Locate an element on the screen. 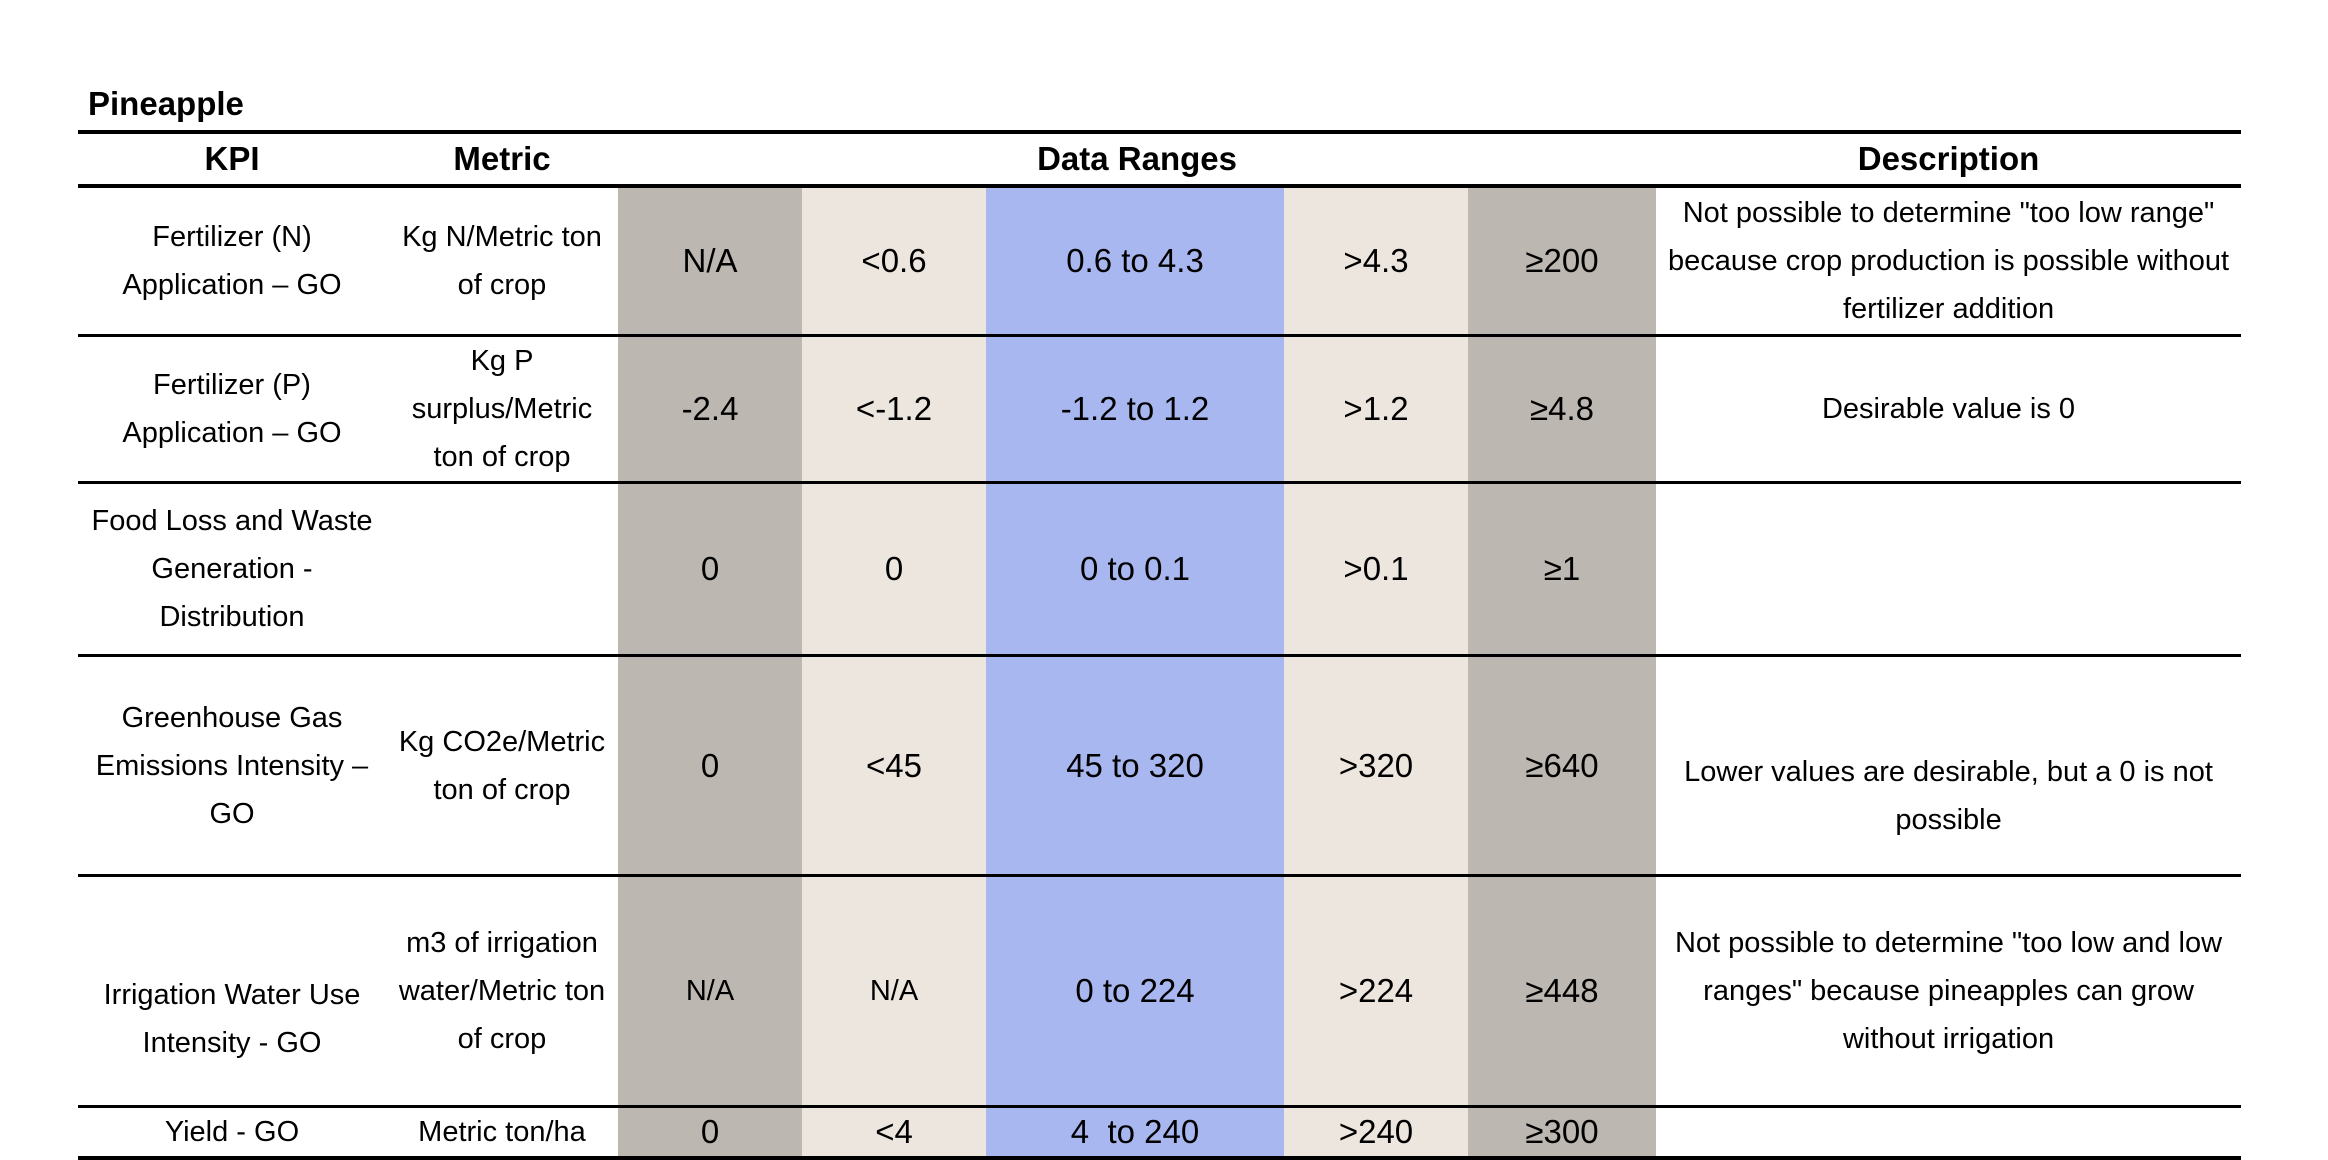 The height and width of the screenshot is (1160, 2328). metric-cell: Kg P surplus/Metric ton of crop is located at coordinates (502, 409).